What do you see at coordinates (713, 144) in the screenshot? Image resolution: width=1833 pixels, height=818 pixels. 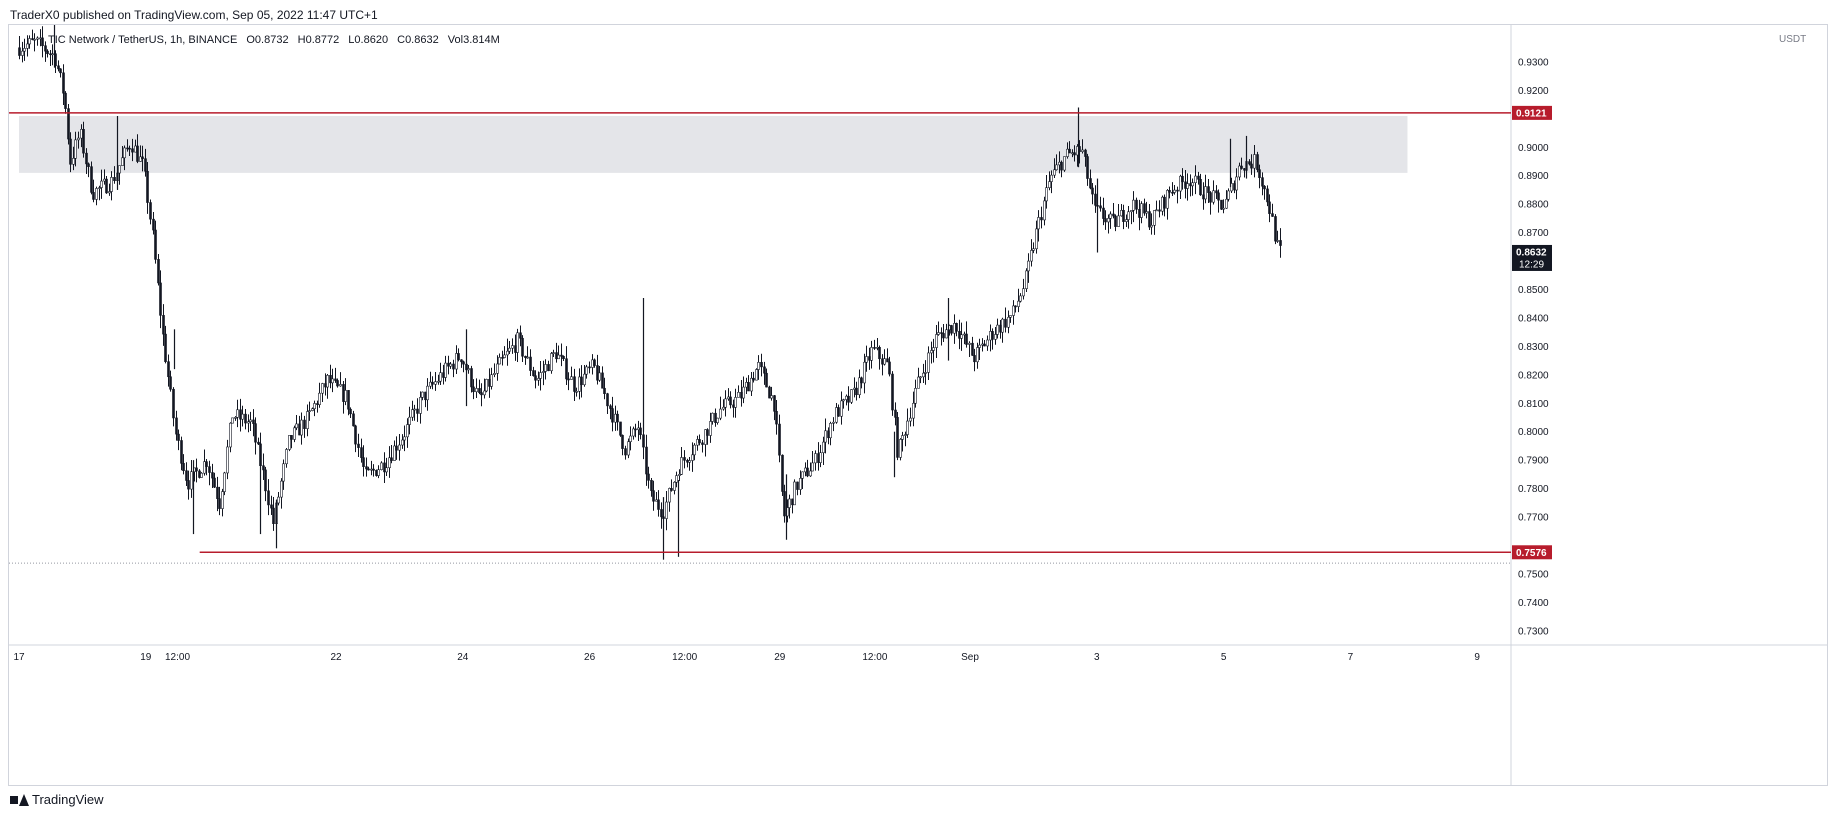 I see `resistance-zone` at bounding box center [713, 144].